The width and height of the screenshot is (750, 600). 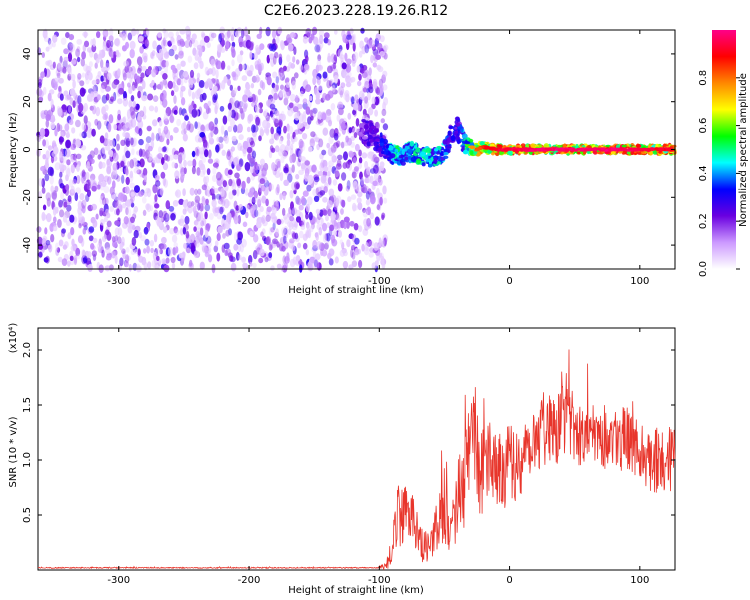 I want to click on signal-core-point, so click(x=515, y=150).